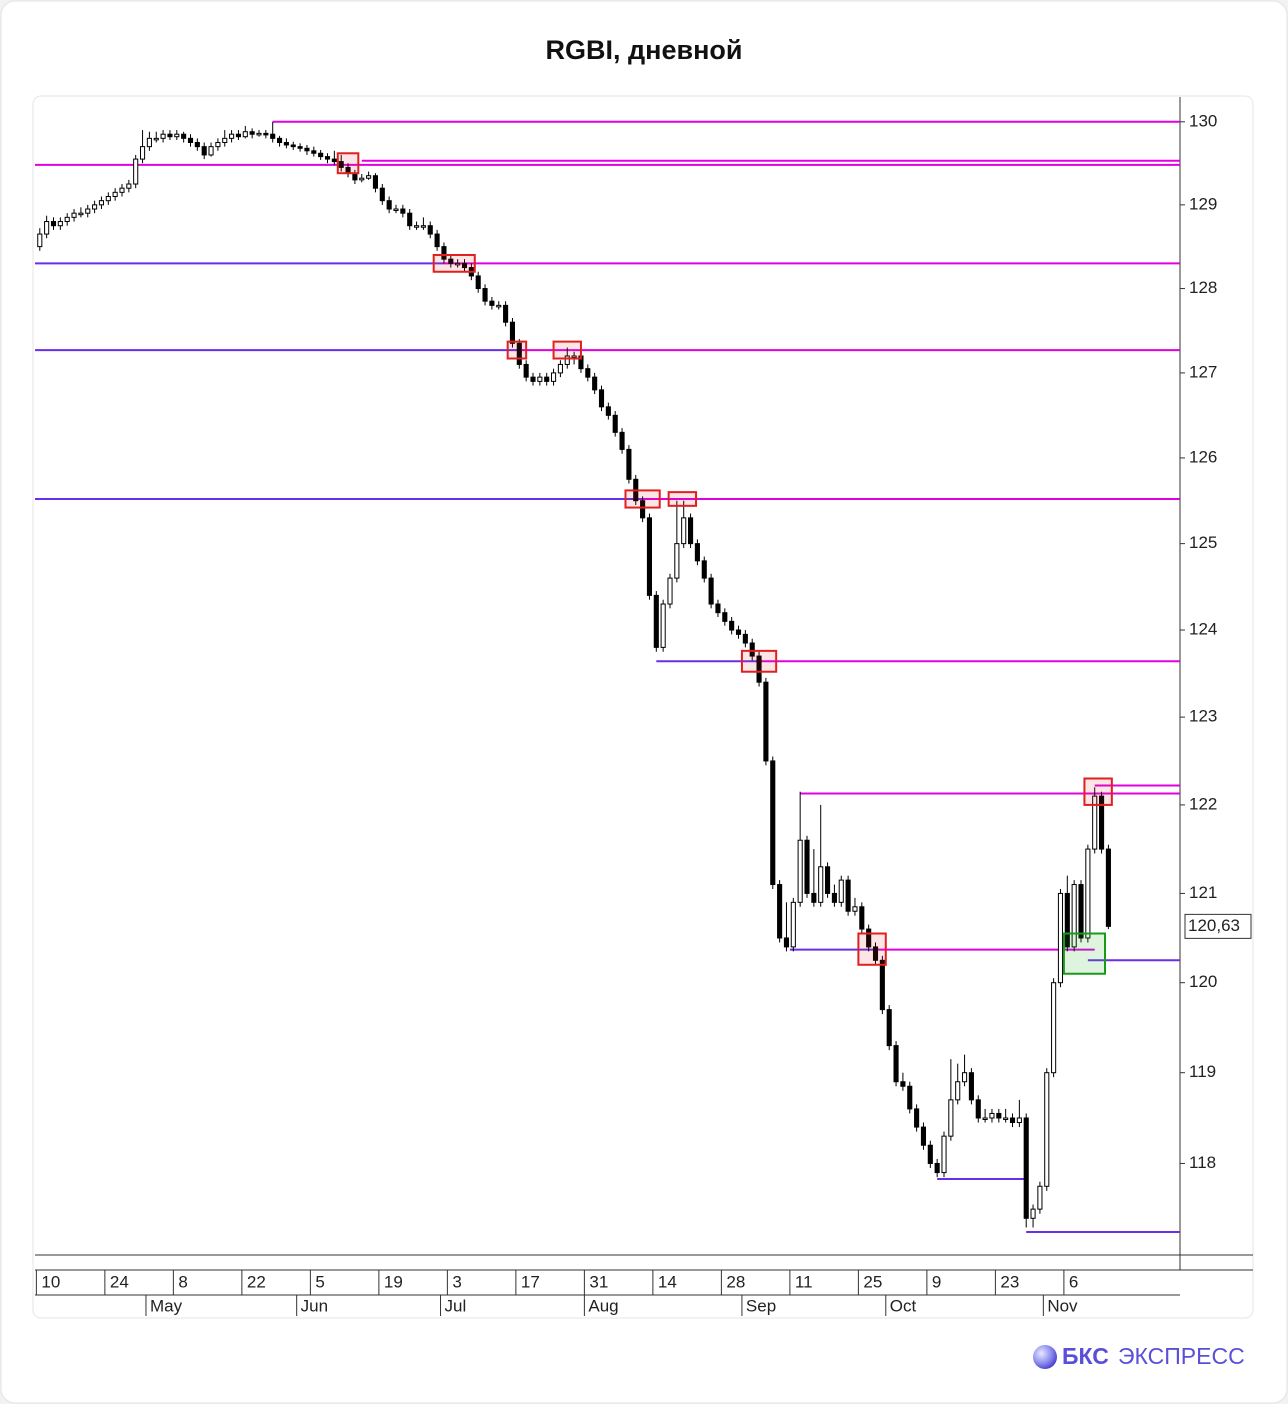 The image size is (1288, 1404). What do you see at coordinates (761, 1305) in the screenshot?
I see `month-label: Sep` at bounding box center [761, 1305].